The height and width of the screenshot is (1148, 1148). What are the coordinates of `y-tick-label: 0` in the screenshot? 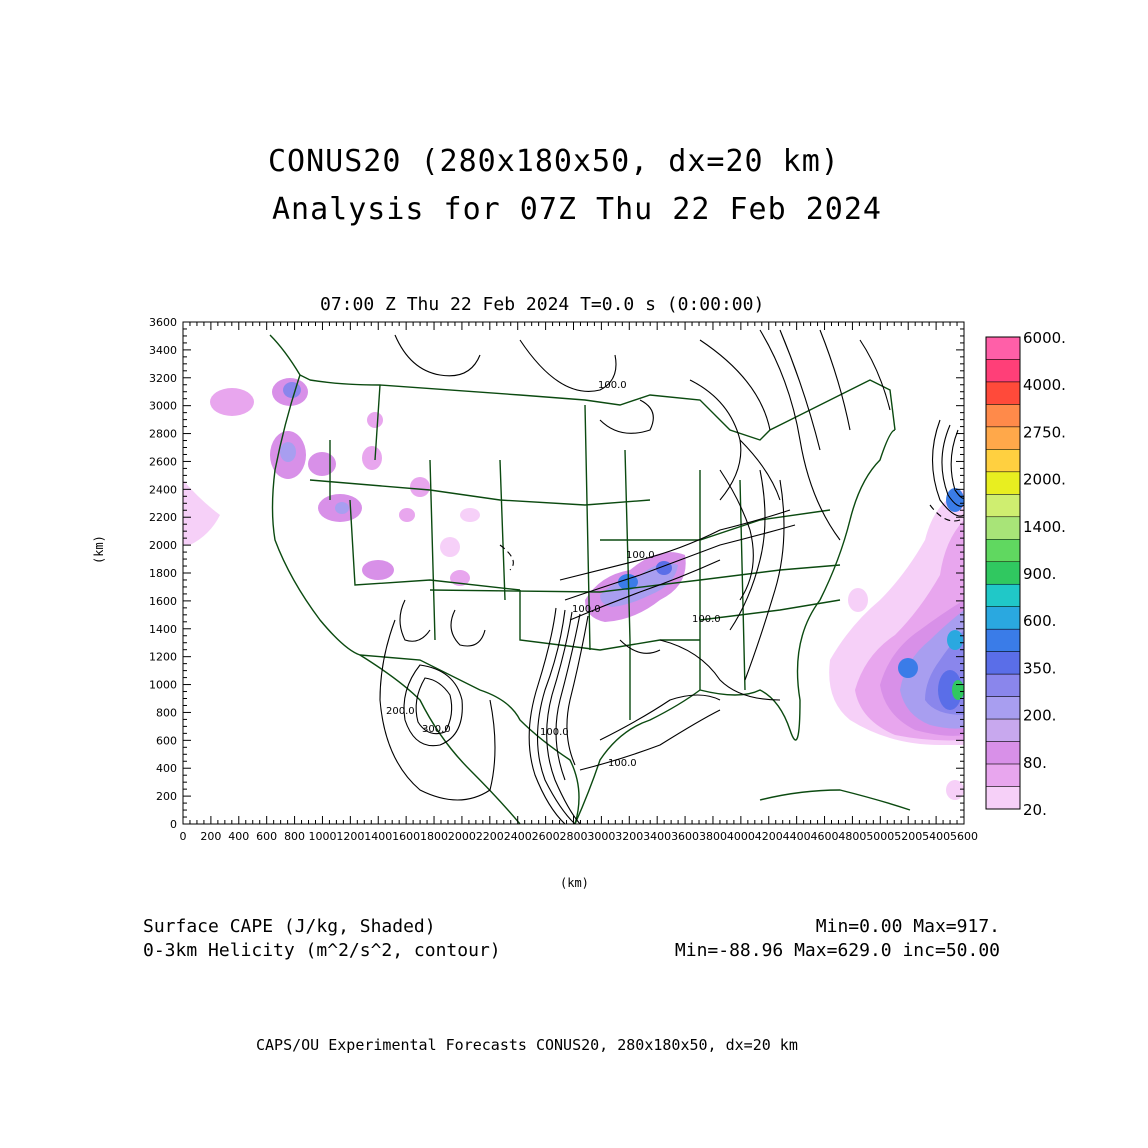 It's located at (173, 824).